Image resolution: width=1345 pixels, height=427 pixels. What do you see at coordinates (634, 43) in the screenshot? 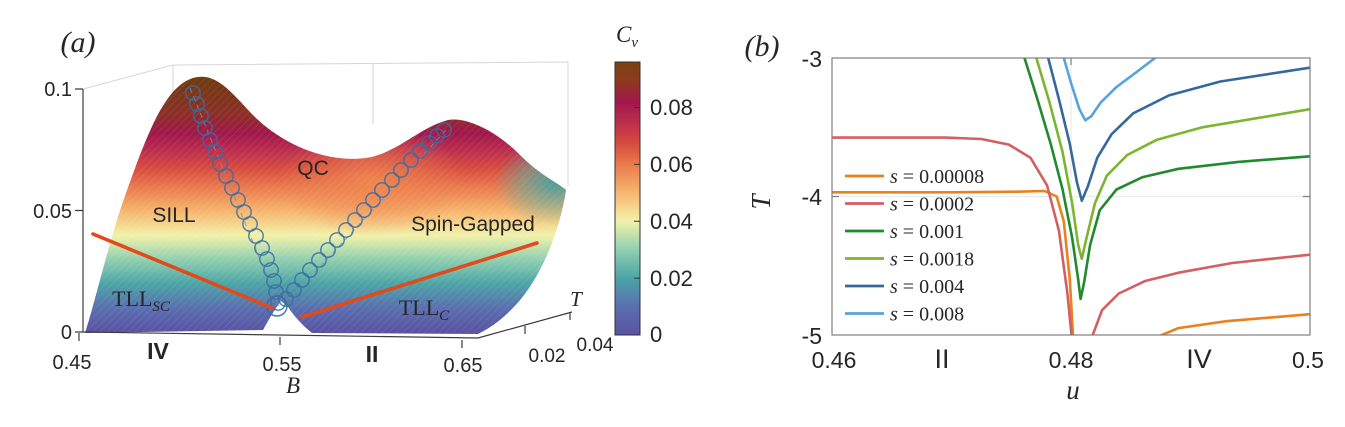
I see `colorbar-title-sub: v` at bounding box center [634, 43].